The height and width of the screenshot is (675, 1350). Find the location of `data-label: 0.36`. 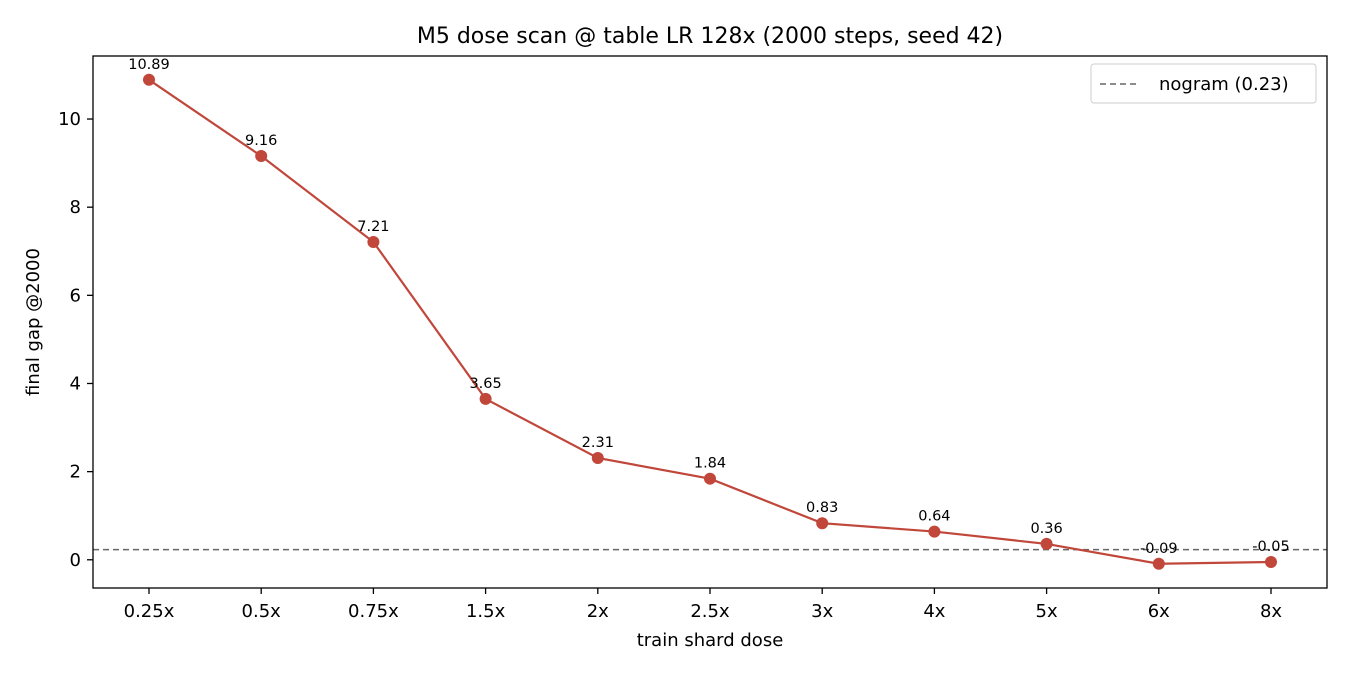

data-label: 0.36 is located at coordinates (1046, 529).